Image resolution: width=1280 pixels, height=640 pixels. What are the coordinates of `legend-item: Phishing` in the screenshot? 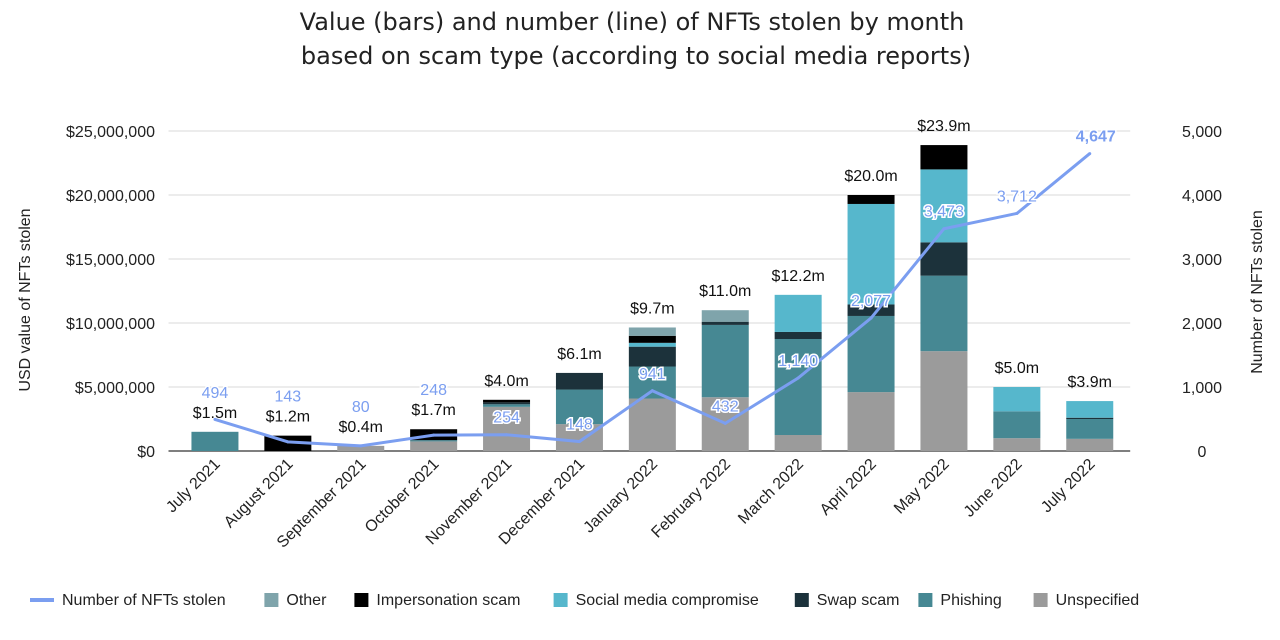 It's located at (960, 600).